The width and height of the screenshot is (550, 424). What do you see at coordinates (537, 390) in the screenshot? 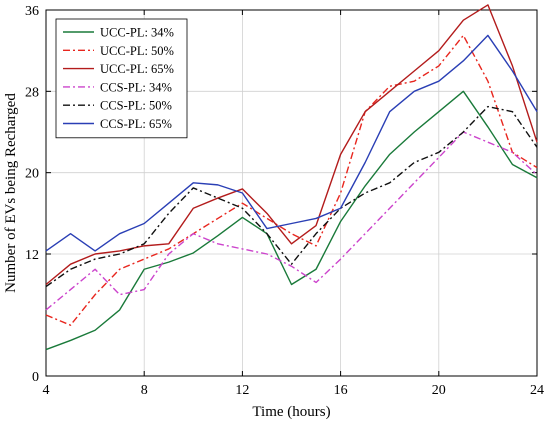
I see `x-tick-label: 24` at bounding box center [537, 390].